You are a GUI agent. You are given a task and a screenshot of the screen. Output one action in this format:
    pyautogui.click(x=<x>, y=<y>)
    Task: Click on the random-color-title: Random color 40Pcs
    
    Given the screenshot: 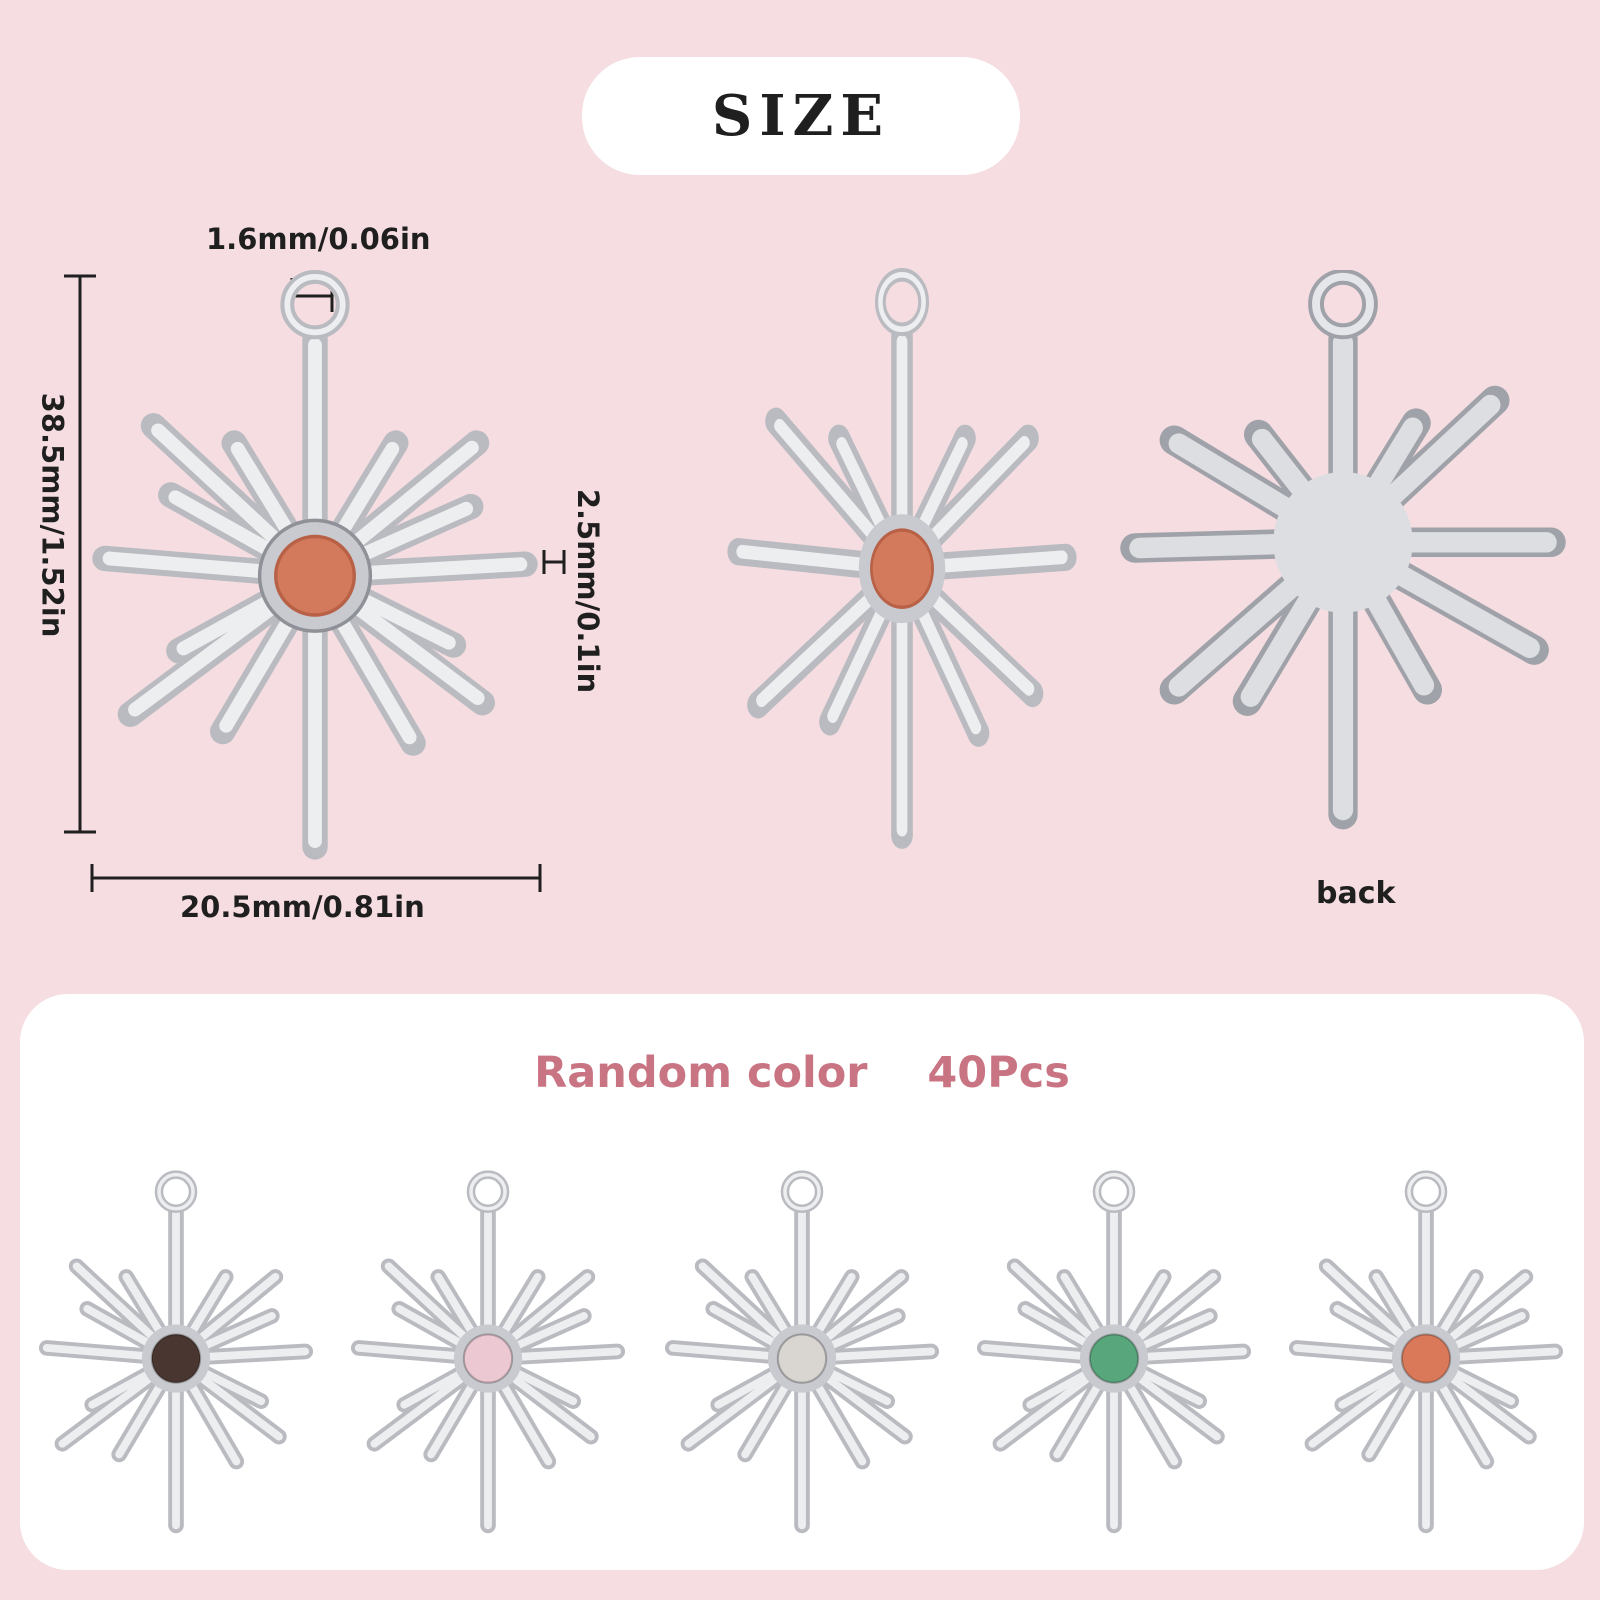 What is the action you would take?
    pyautogui.click(x=802, y=1073)
    